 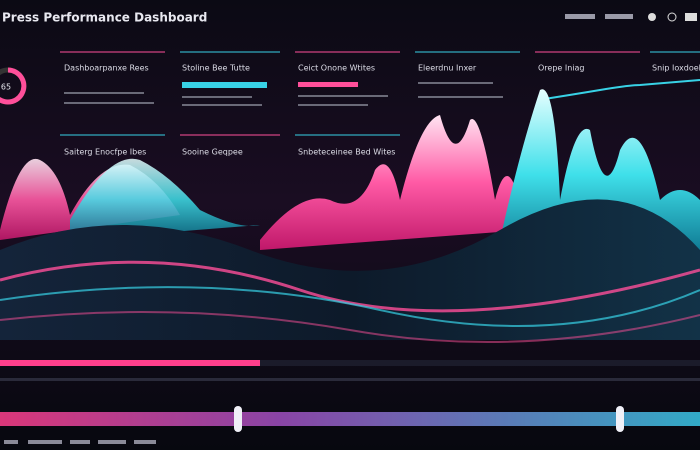 I want to click on panel-title: Eleerdnu Inxer, so click(x=447, y=68).